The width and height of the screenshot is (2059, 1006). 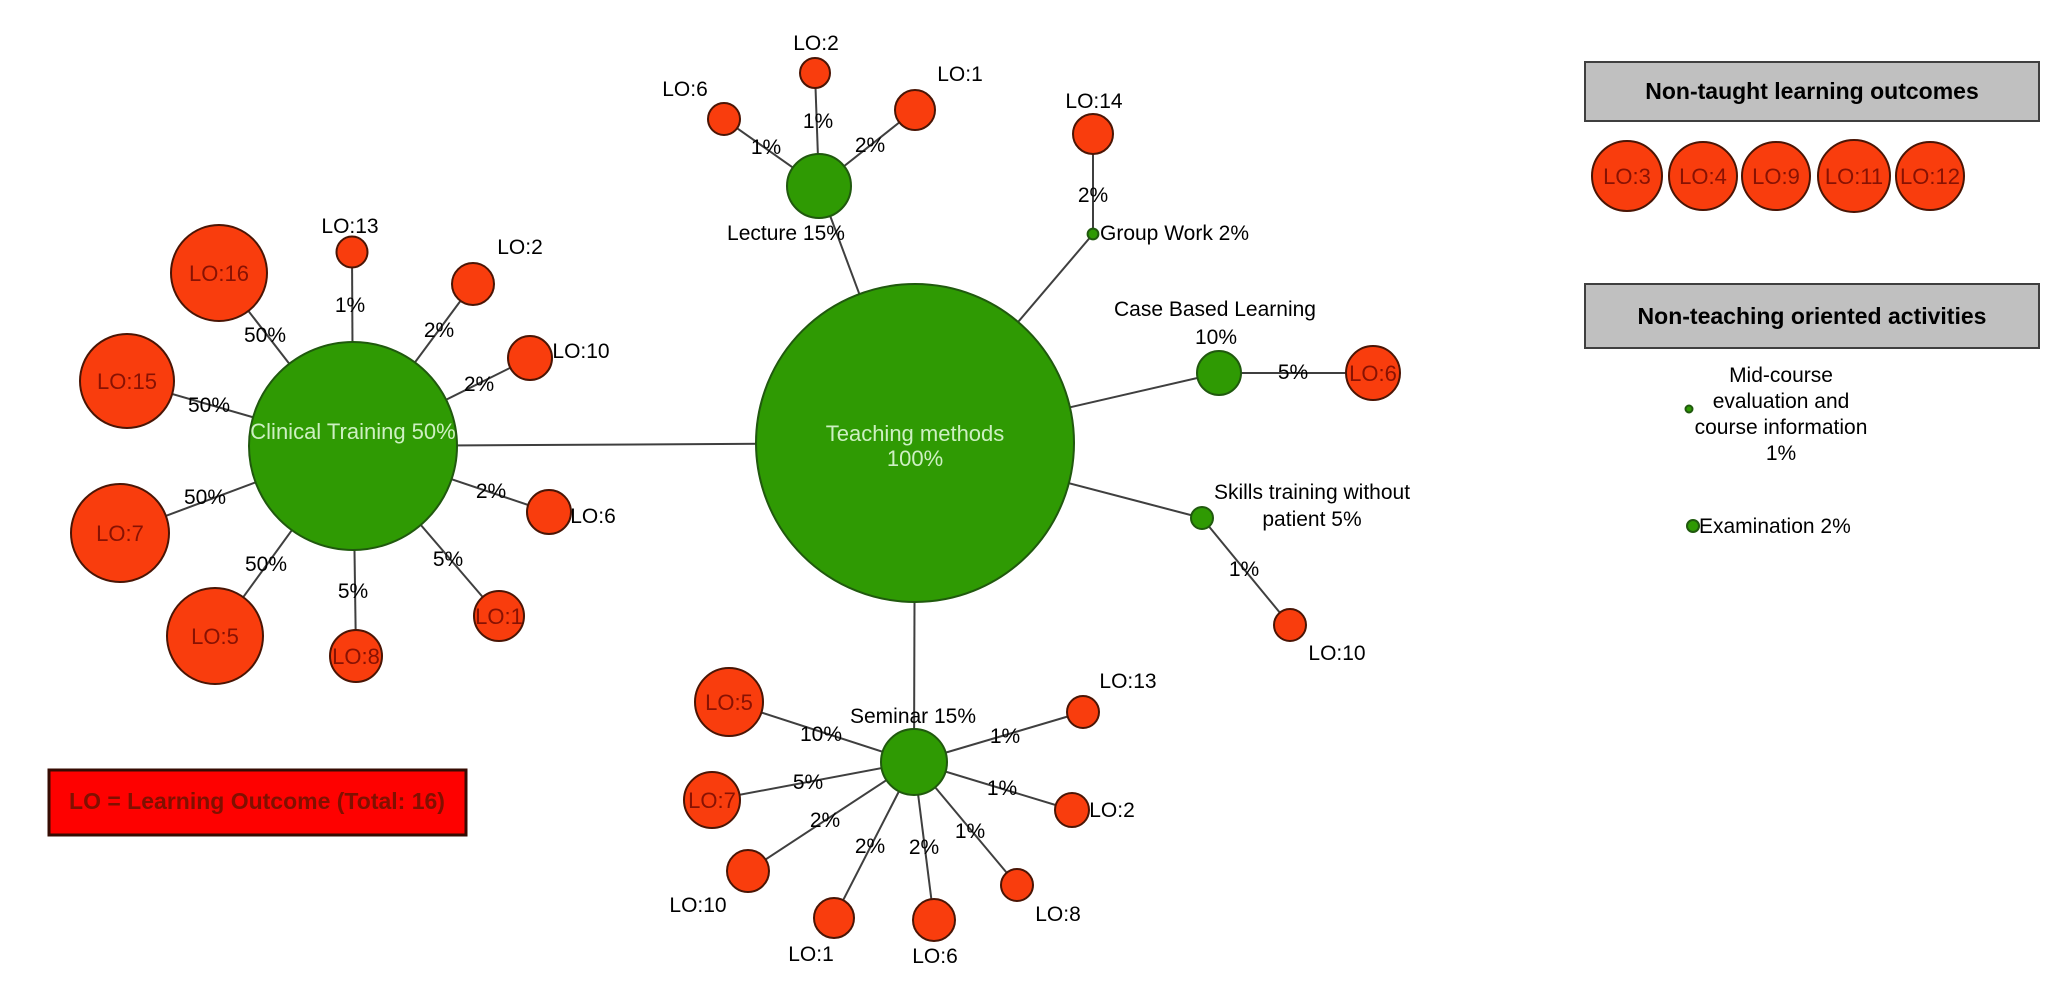 What do you see at coordinates (257, 801) in the screenshot?
I see `svg-text:LO = Learning Outcome (Total:: LO = Learning Outcome (Total: 16)` at bounding box center [257, 801].